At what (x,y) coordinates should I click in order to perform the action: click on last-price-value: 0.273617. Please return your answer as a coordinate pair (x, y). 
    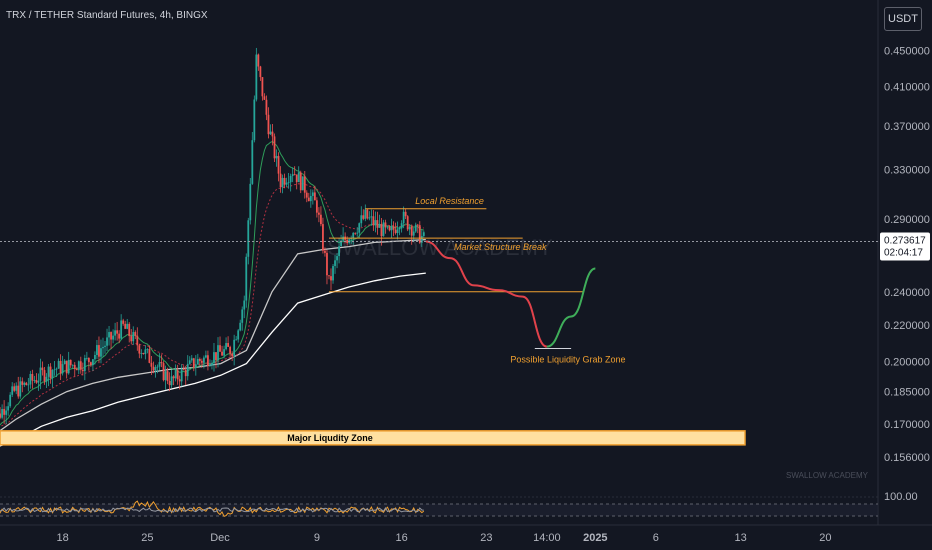
    Looking at the image, I should click on (905, 241).